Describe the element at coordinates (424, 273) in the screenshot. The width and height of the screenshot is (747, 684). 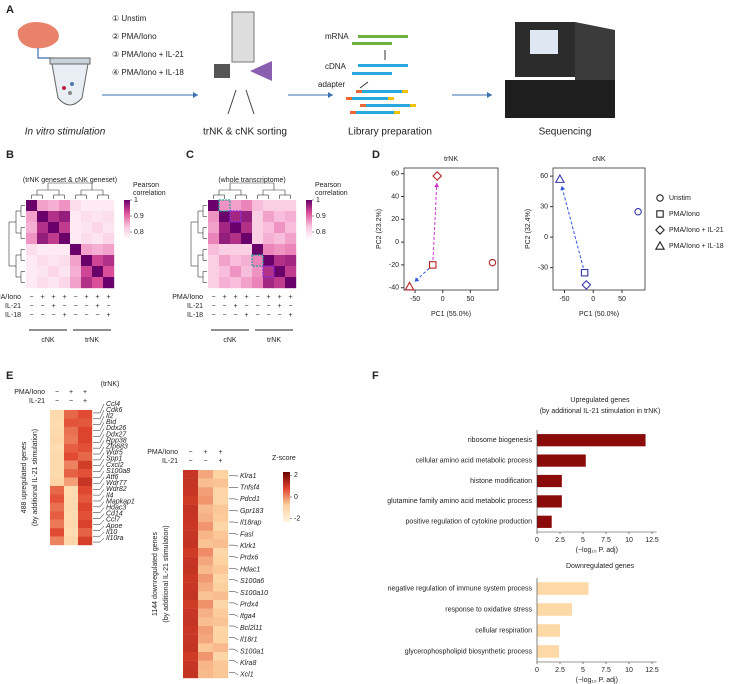
I see `trajectory-arrow` at that location.